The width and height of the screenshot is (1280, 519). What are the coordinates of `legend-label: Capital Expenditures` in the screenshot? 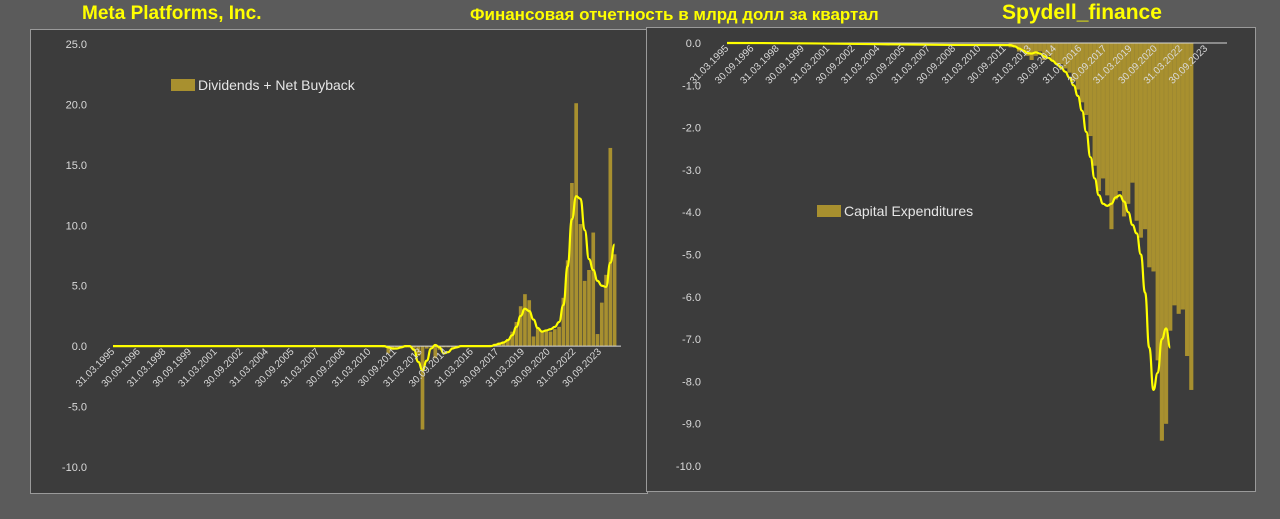 It's located at (908, 211).